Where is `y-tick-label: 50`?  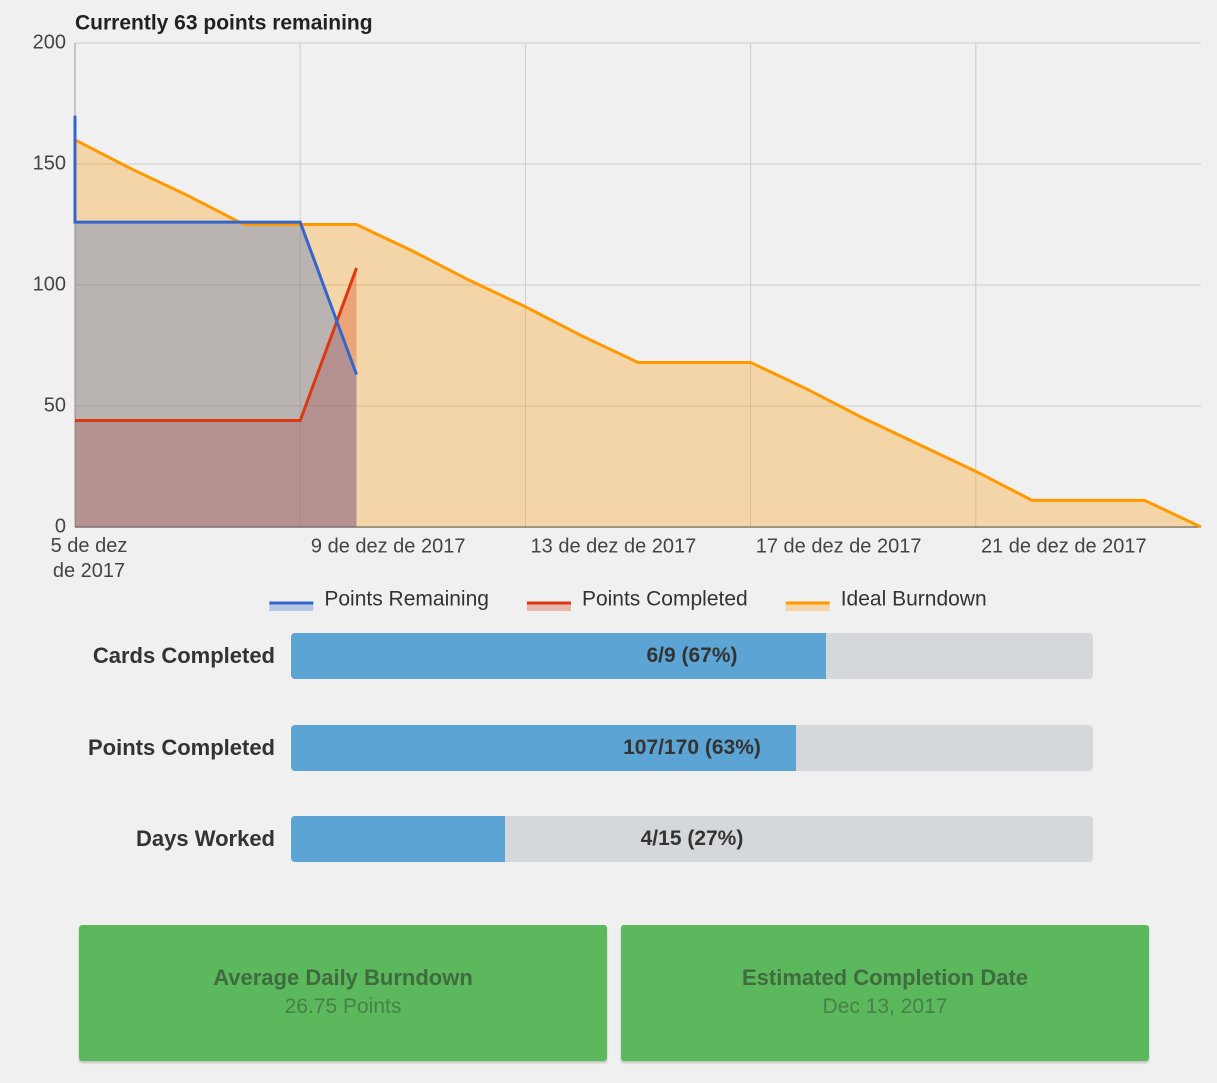 y-tick-label: 50 is located at coordinates (55, 405).